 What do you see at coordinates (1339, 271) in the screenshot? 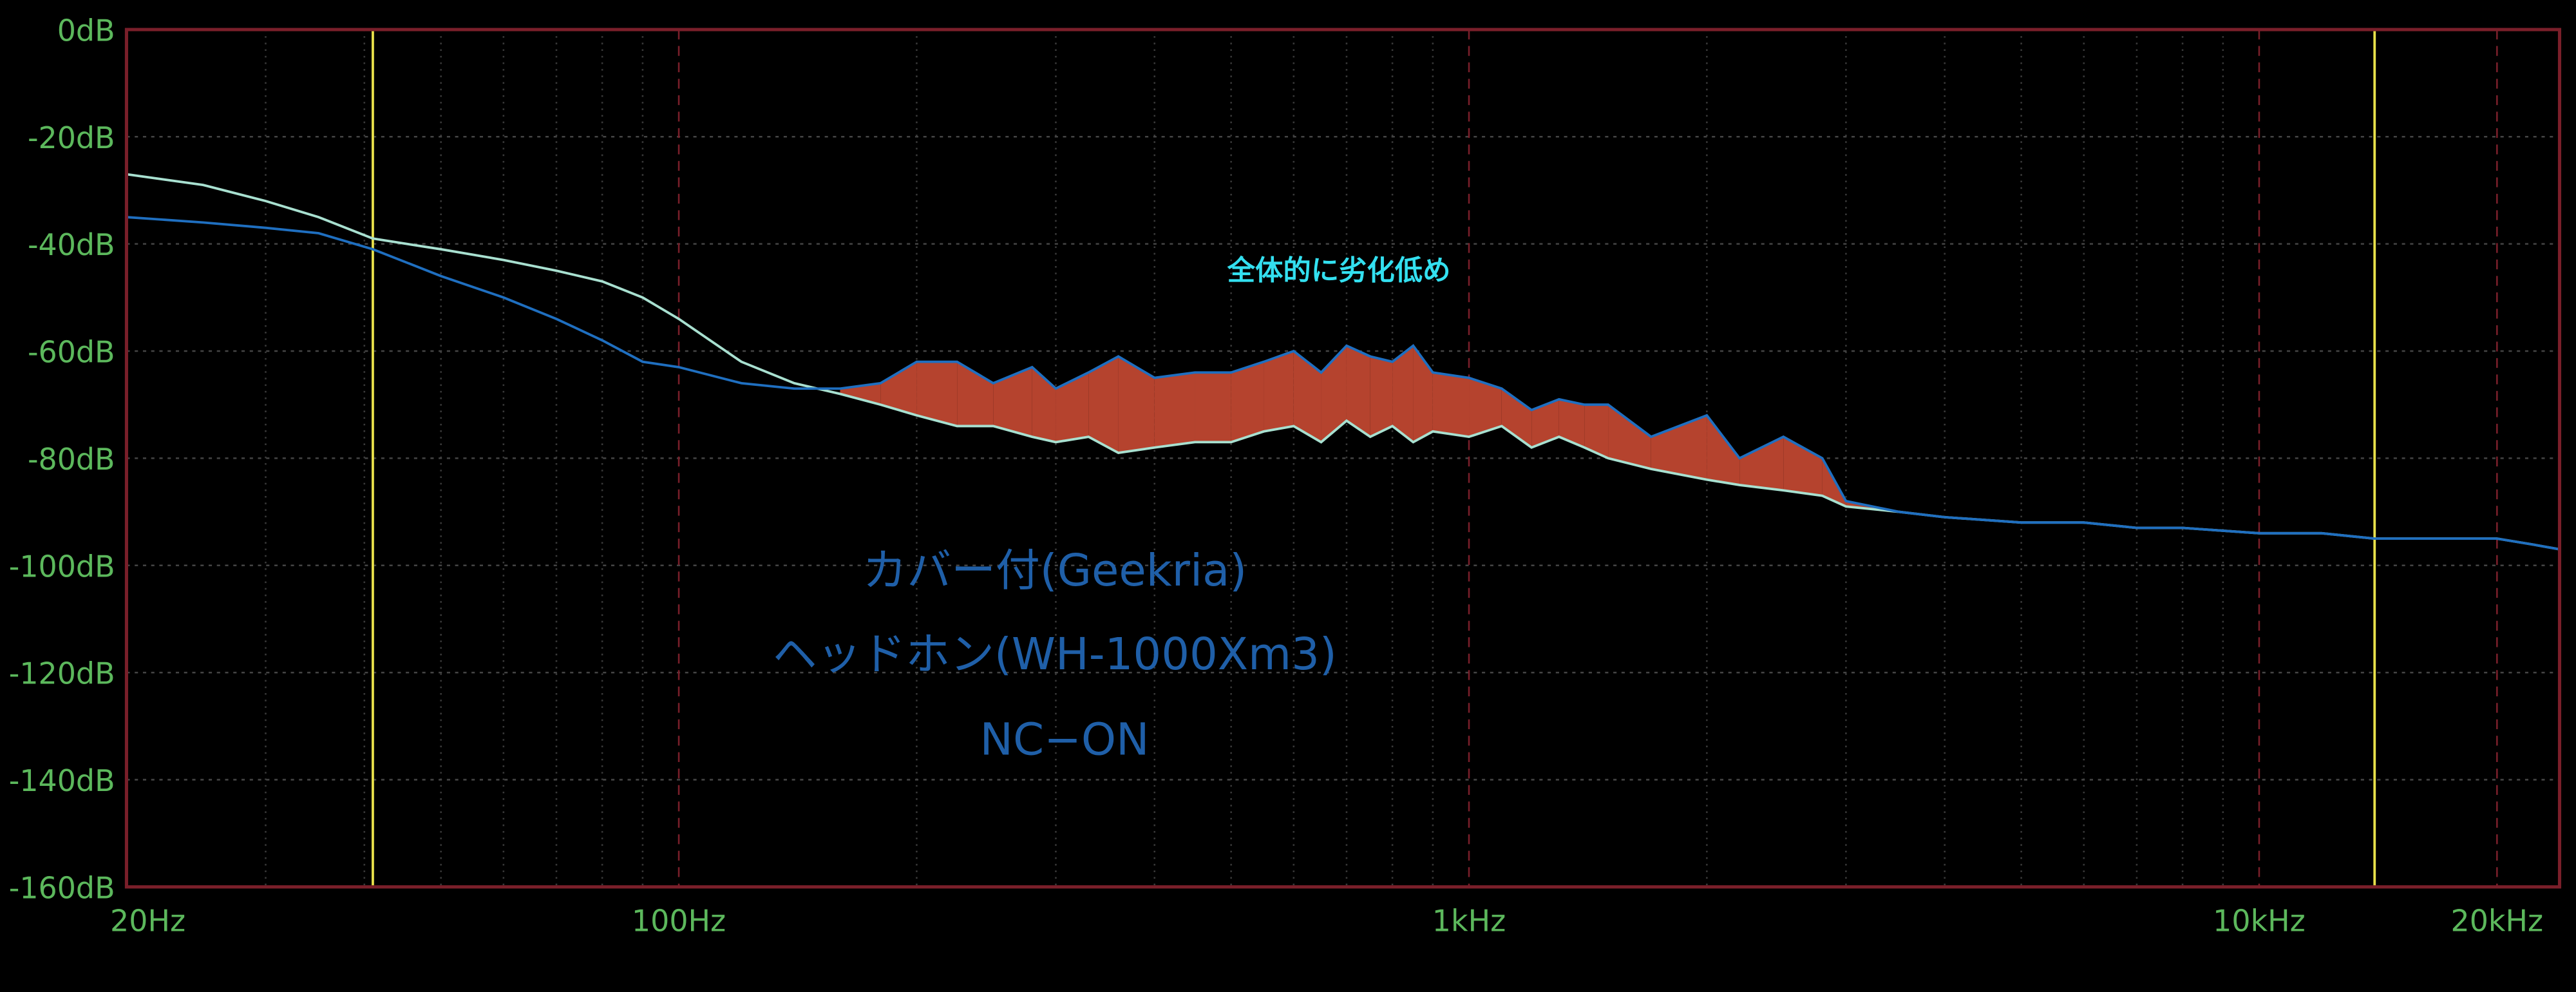
I see `annotation: 全体的に劣化低め` at bounding box center [1339, 271].